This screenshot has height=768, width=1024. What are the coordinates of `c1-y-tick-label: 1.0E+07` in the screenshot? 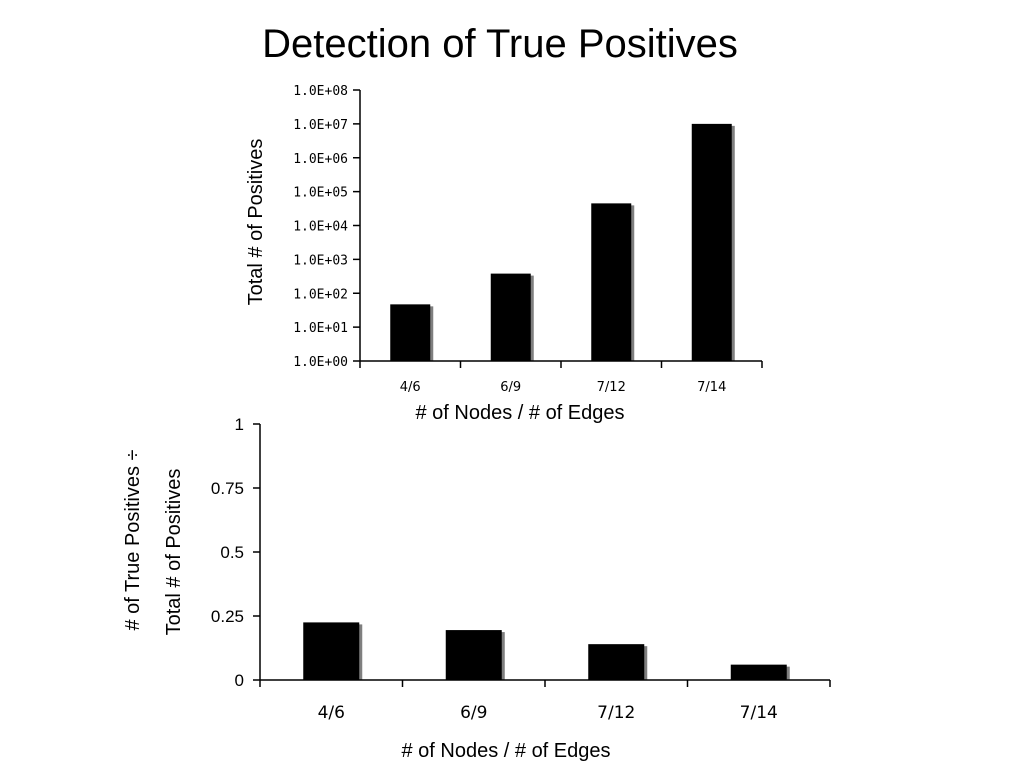 It's located at (320, 125).